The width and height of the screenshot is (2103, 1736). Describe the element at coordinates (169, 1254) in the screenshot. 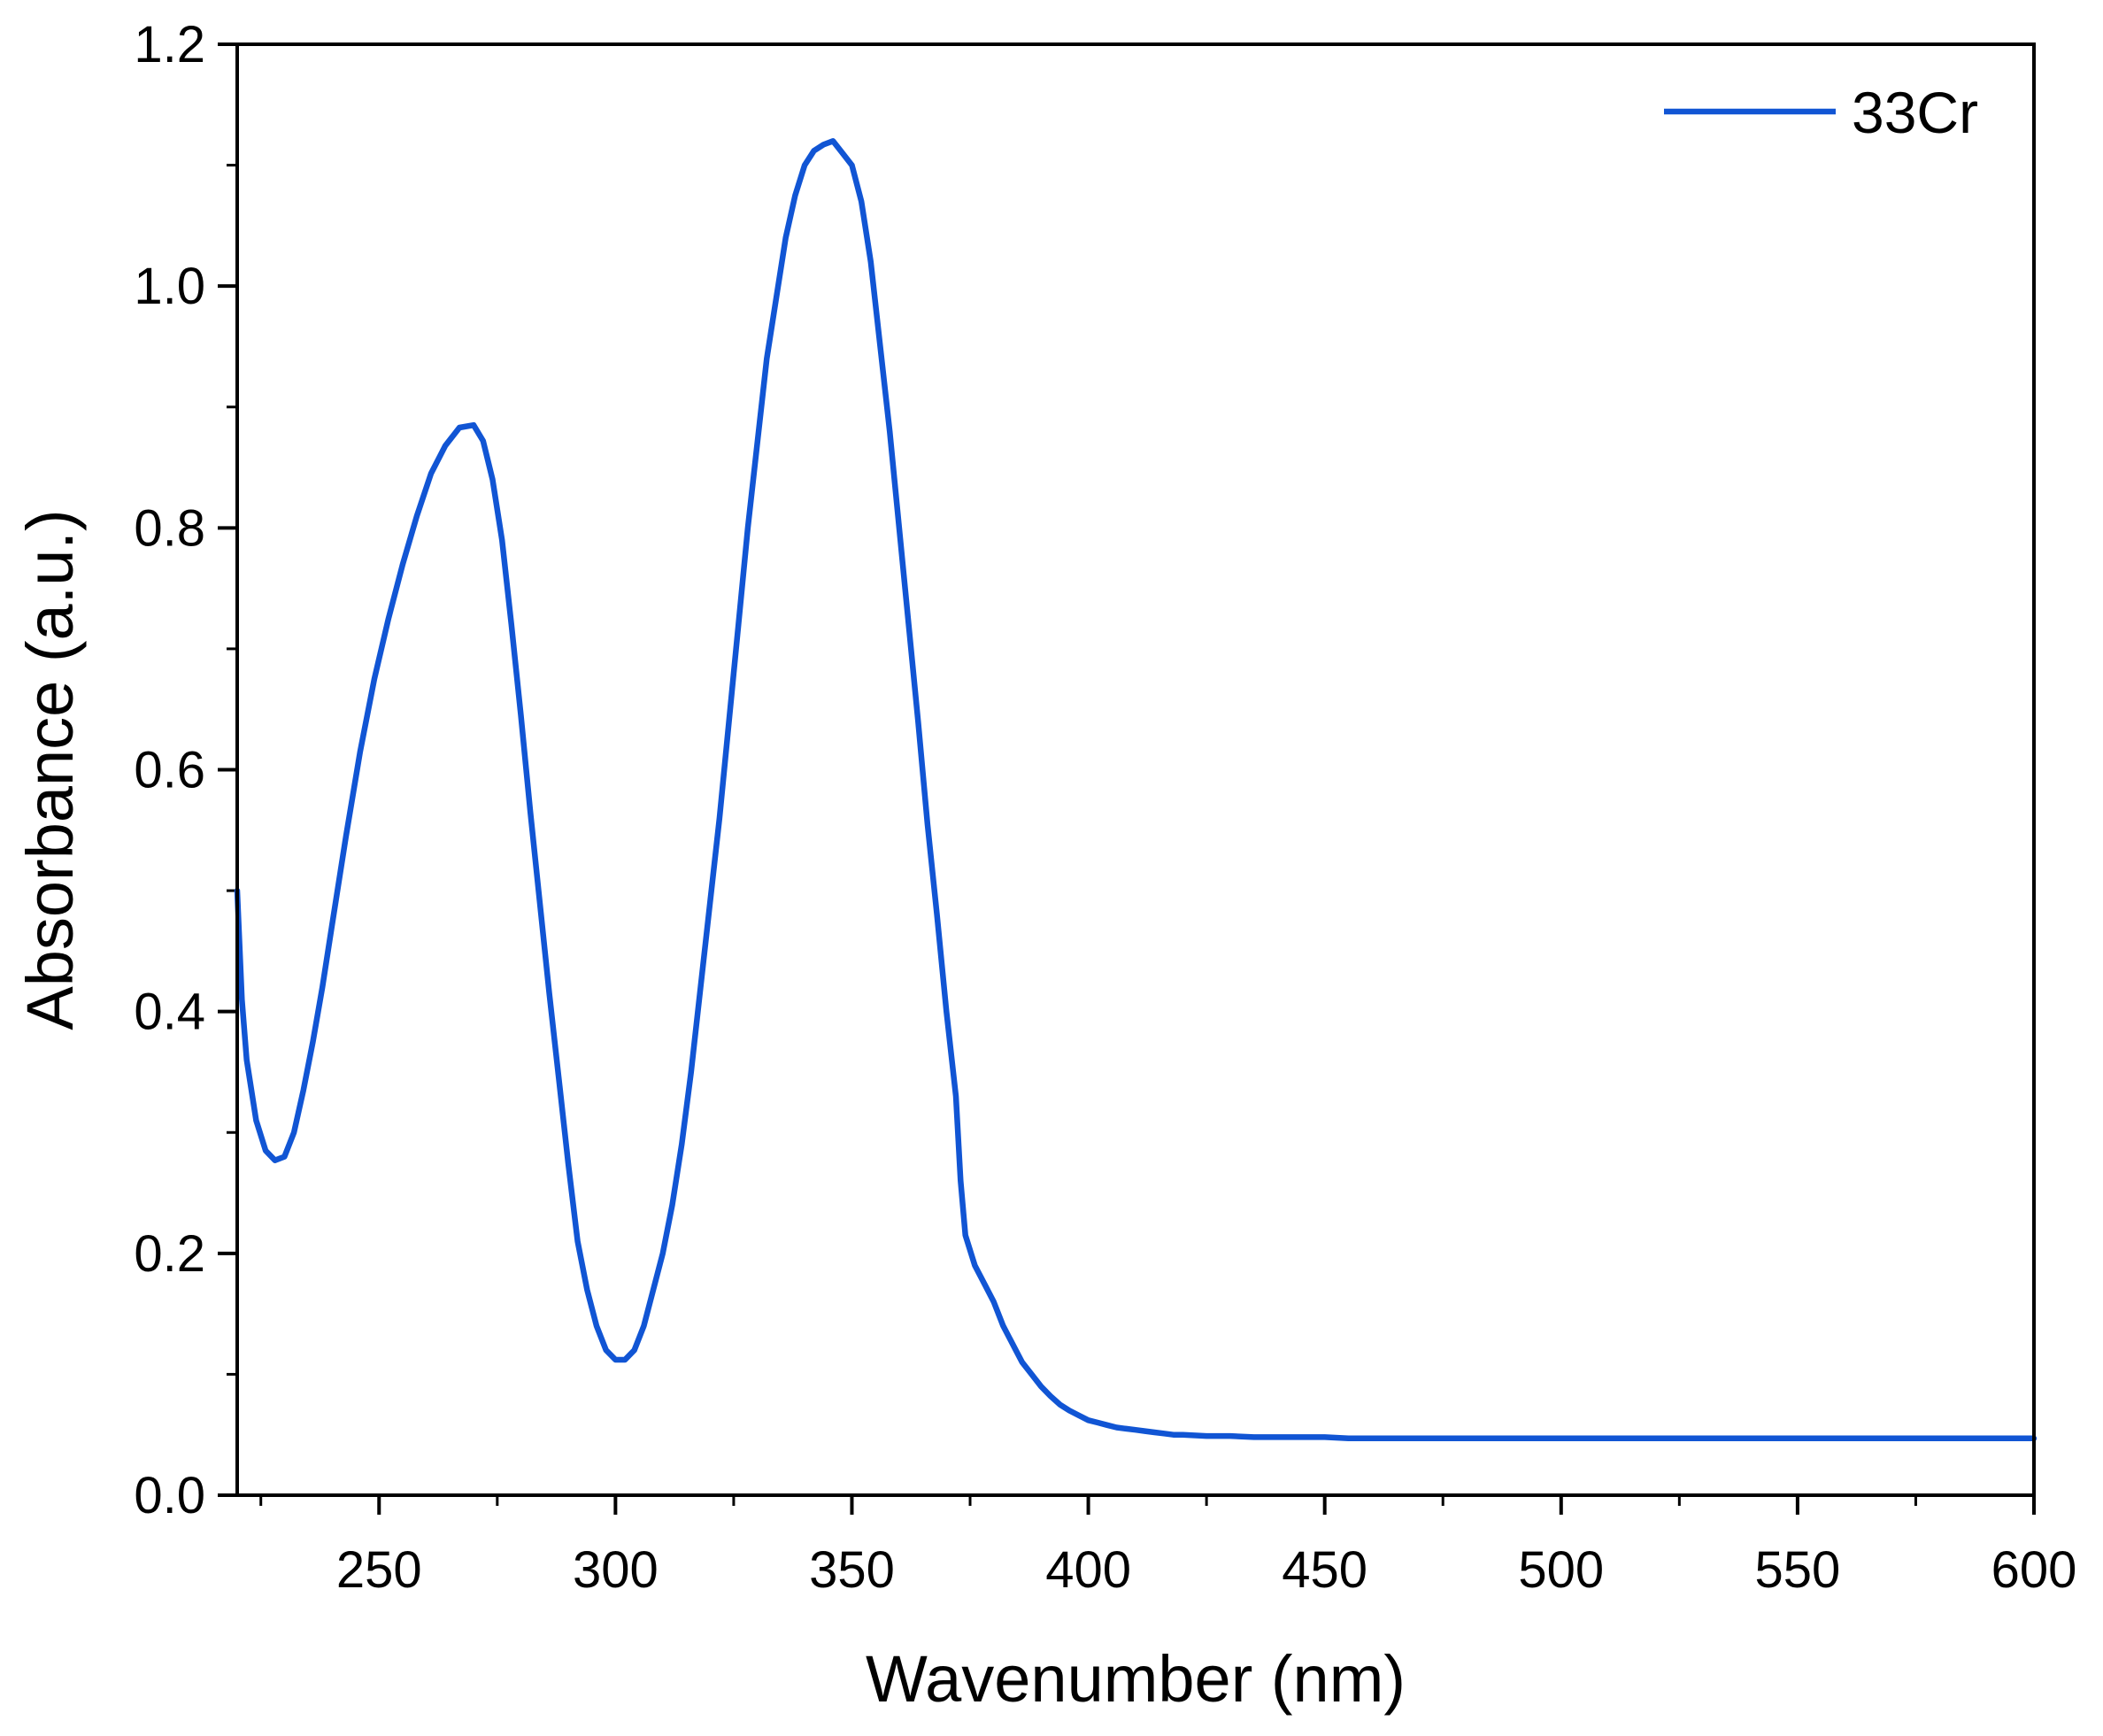

I see `y-tick-label: 0.2` at that location.